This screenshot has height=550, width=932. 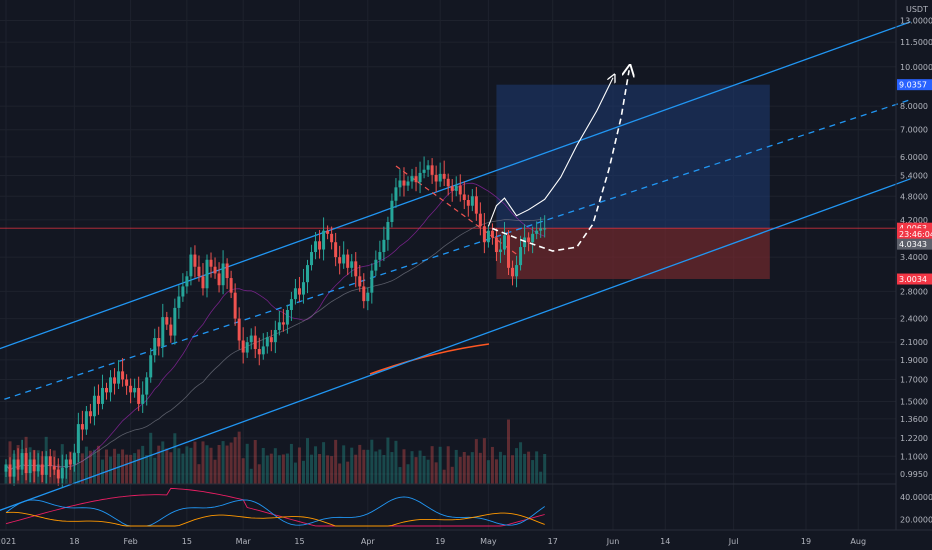 What do you see at coordinates (914, 196) in the screenshot?
I see `y-tick-label: 4.8000` at bounding box center [914, 196].